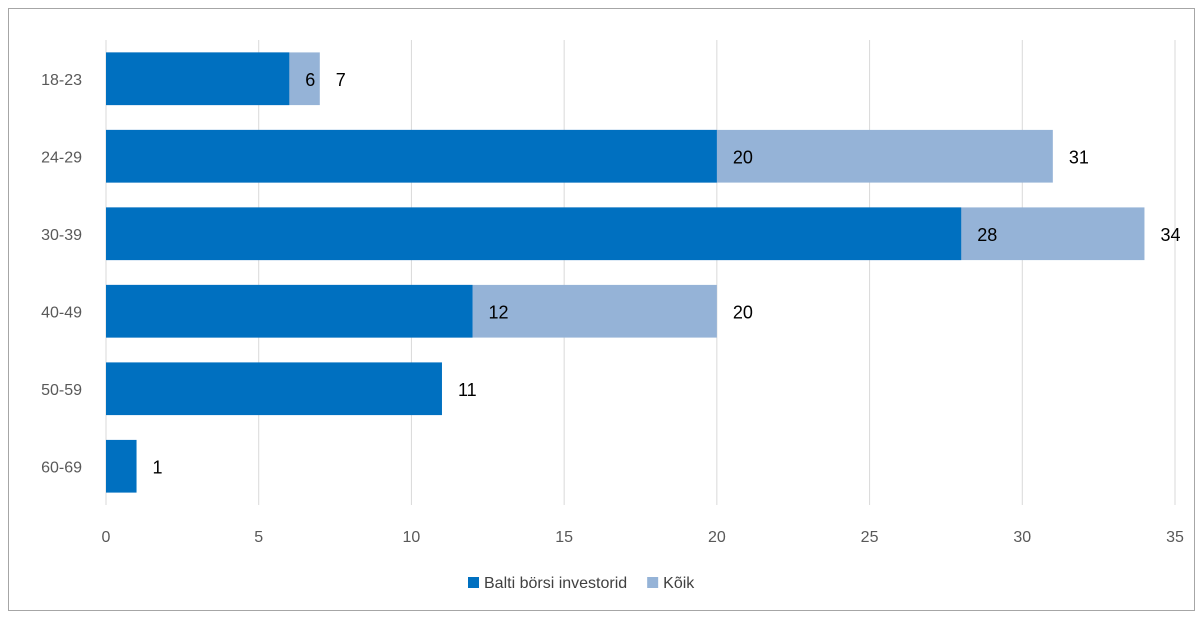  What do you see at coordinates (61, 390) in the screenshot?
I see `category-label: 50-59` at bounding box center [61, 390].